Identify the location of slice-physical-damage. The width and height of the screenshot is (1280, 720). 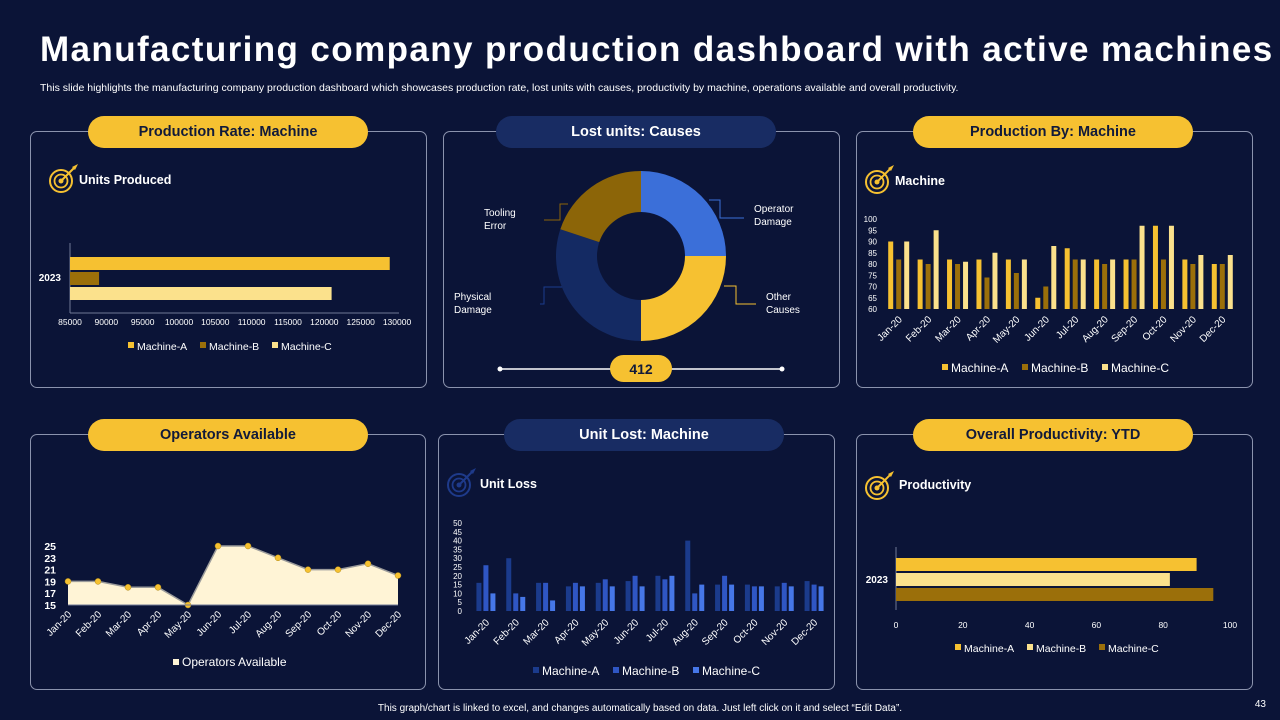
(598, 285).